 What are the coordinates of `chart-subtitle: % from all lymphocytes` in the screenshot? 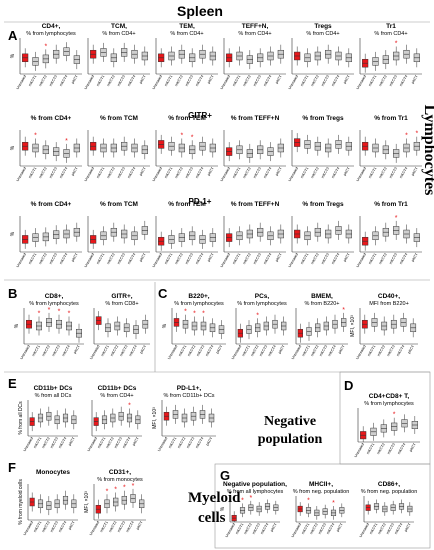 It's located at (255, 492).